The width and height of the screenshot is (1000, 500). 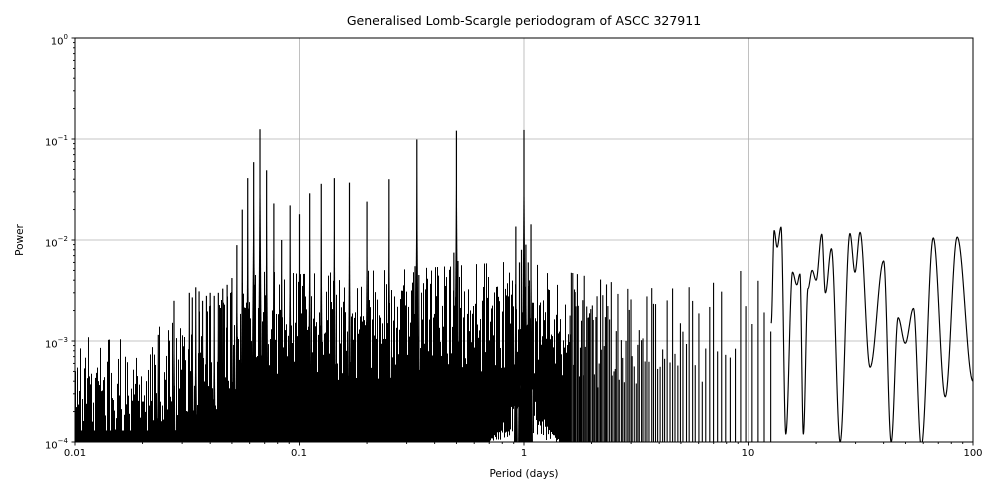 What do you see at coordinates (56, 242) in the screenshot?
I see `y-tick-label-2: 10⁻²` at bounding box center [56, 242].